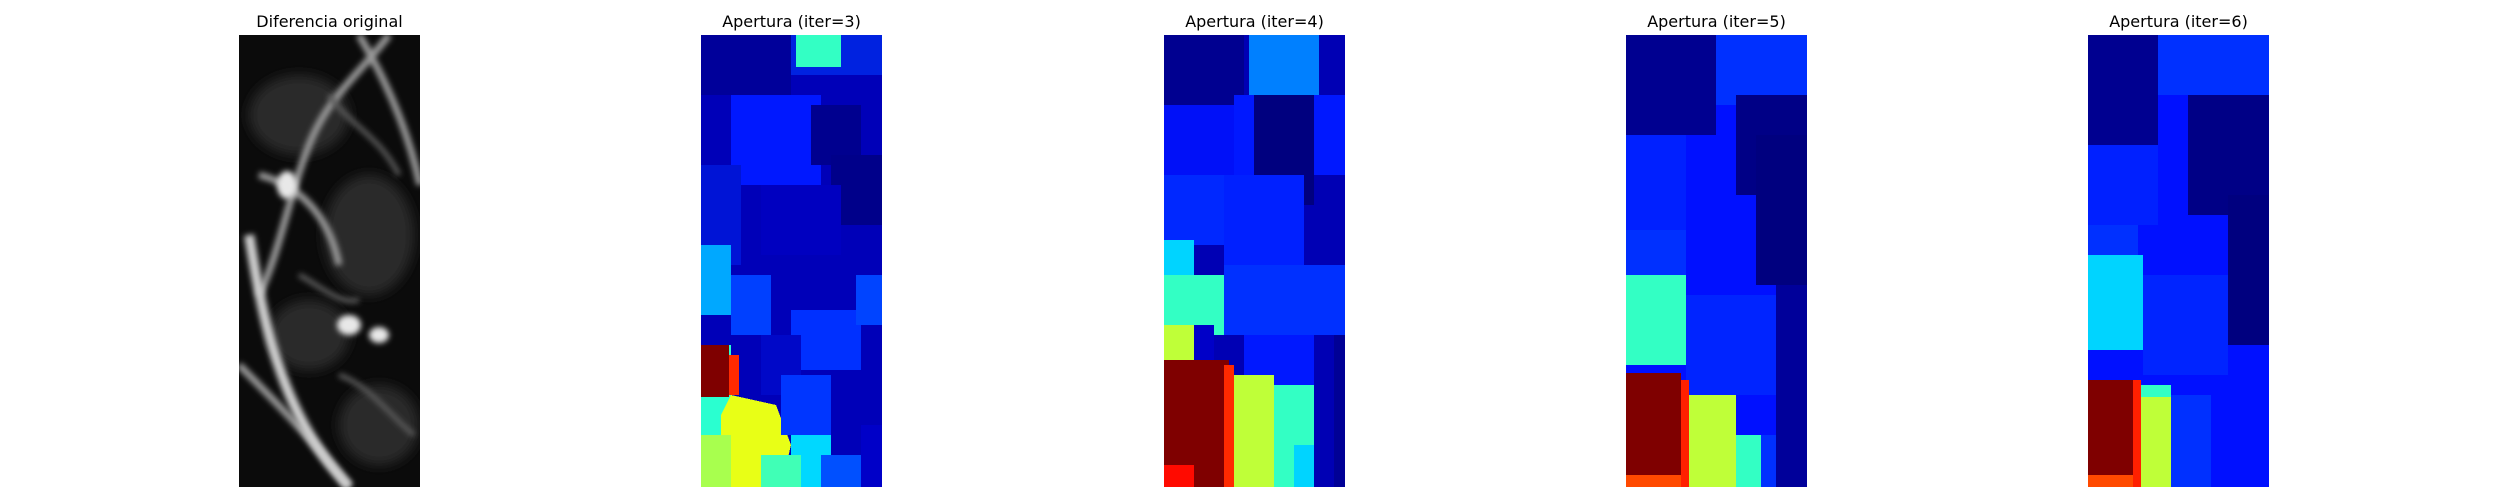  I want to click on panel-title: Apertura (iter=5), so click(1716, 21).